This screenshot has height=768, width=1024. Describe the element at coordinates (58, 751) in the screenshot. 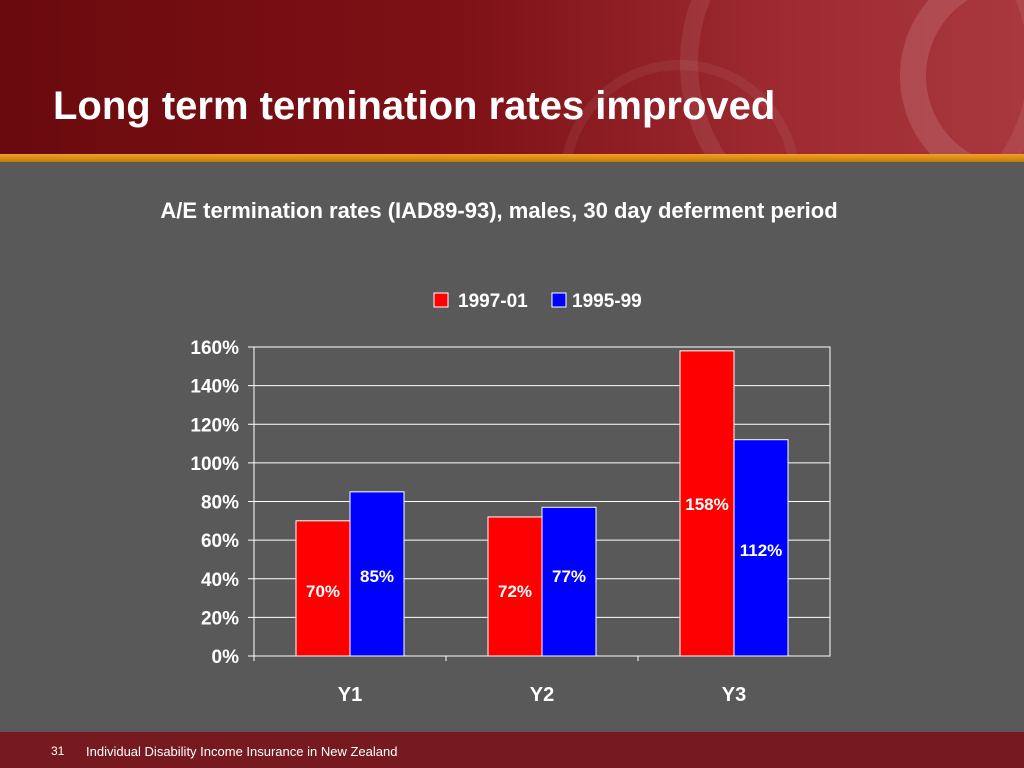

I see `page-number: 31` at that location.